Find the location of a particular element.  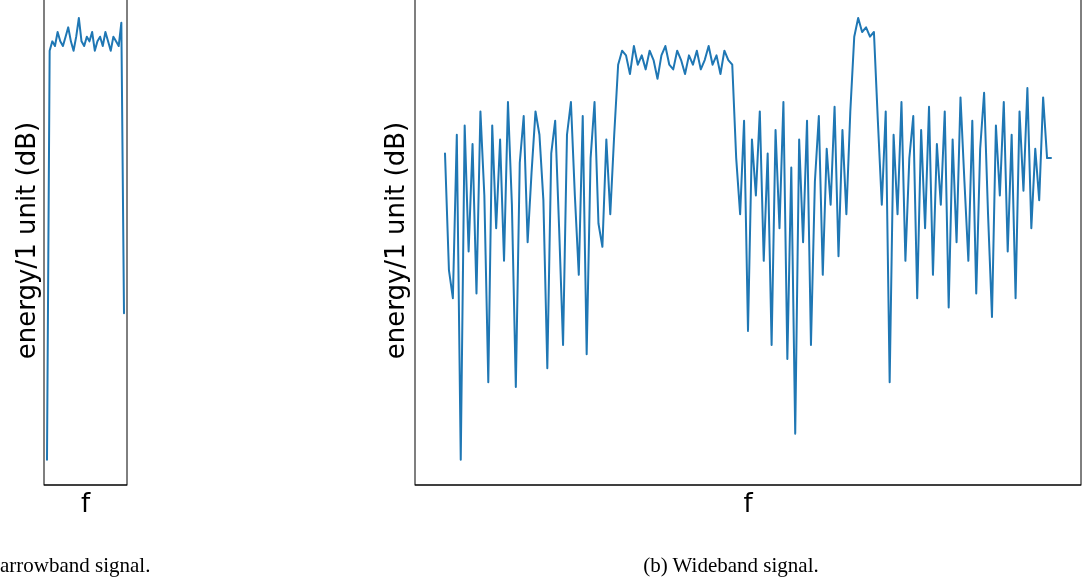

text: (b) Wideband signal. is located at coordinates (731, 565).